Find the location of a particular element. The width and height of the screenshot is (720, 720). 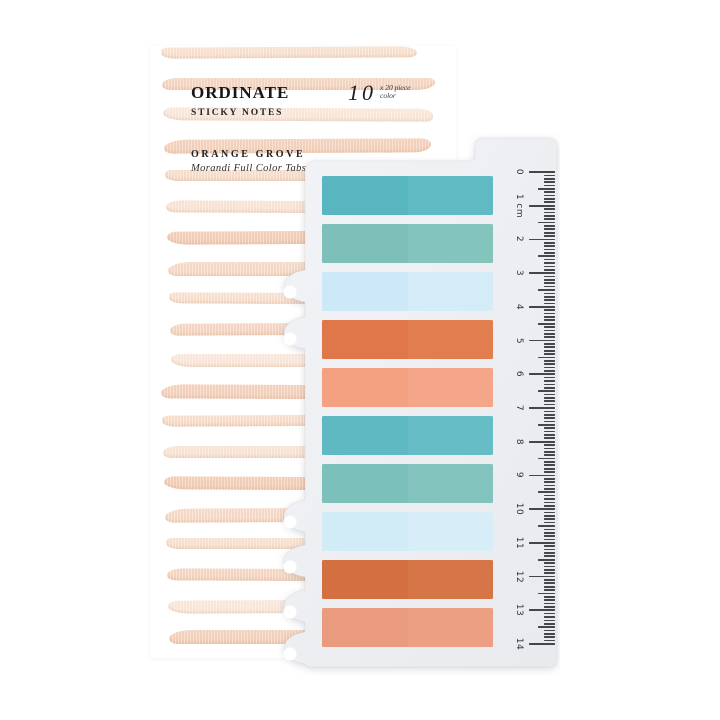

ruler-number: 2 is located at coordinates (519, 239).